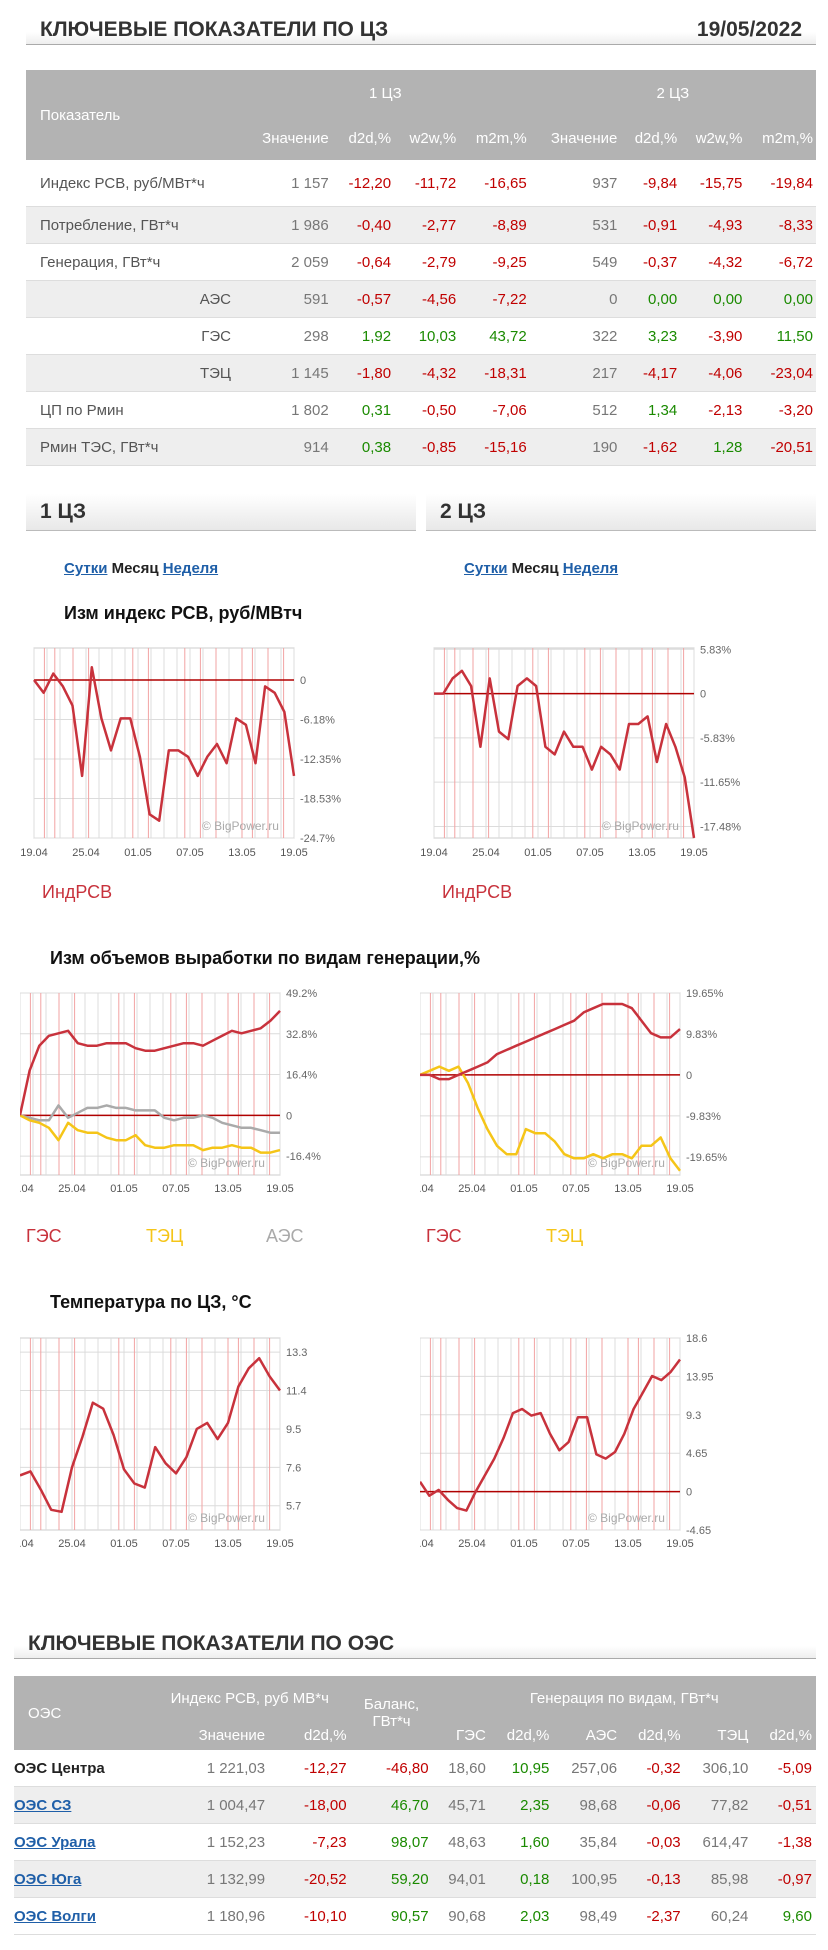  What do you see at coordinates (650, 138) in the screenshot?
I see `subcol-2-1: d2d,%` at bounding box center [650, 138].